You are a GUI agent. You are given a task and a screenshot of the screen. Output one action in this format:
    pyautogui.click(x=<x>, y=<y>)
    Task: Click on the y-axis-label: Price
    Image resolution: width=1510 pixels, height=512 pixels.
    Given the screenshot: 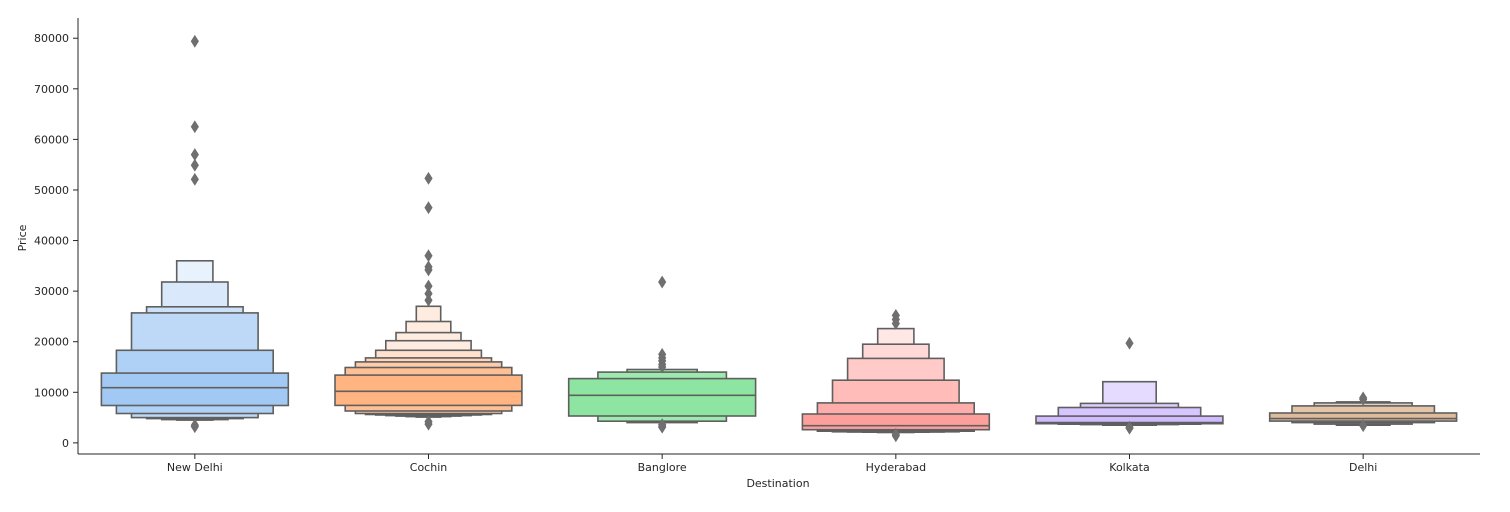 What is the action you would take?
    pyautogui.click(x=22, y=237)
    